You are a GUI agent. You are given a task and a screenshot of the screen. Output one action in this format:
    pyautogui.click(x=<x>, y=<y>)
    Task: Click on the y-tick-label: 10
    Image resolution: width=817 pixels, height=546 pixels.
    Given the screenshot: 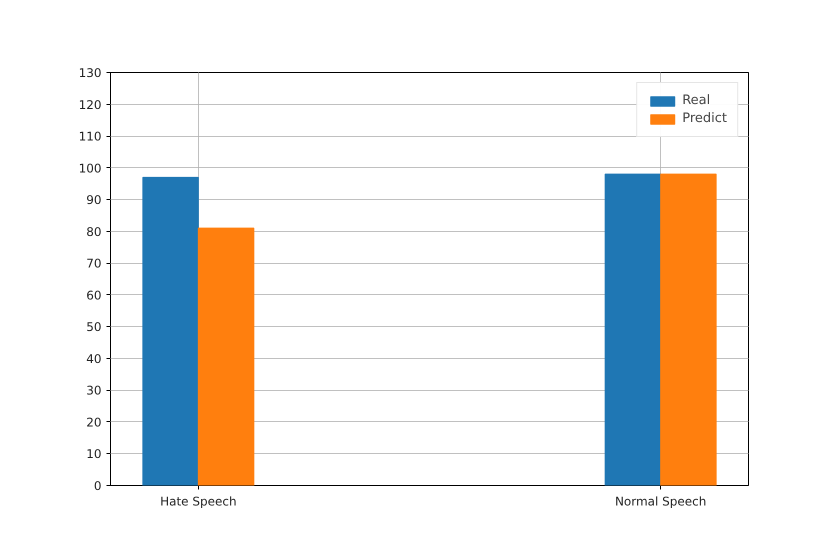 What is the action you would take?
    pyautogui.click(x=94, y=454)
    